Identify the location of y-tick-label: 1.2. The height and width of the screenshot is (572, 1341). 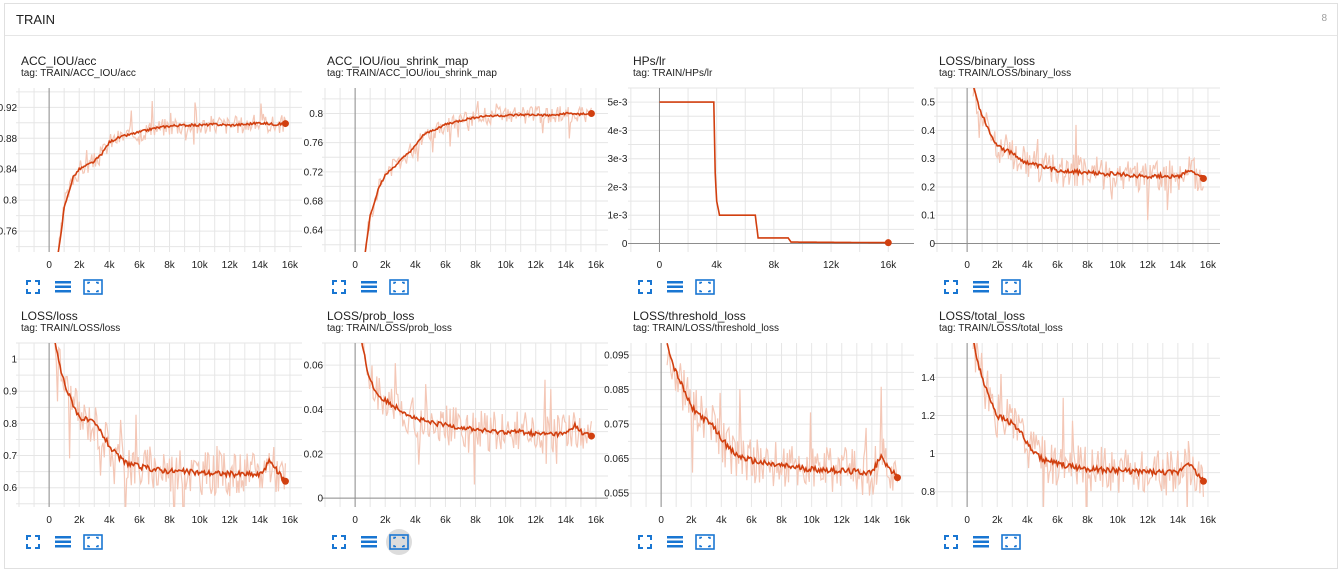
(928, 416).